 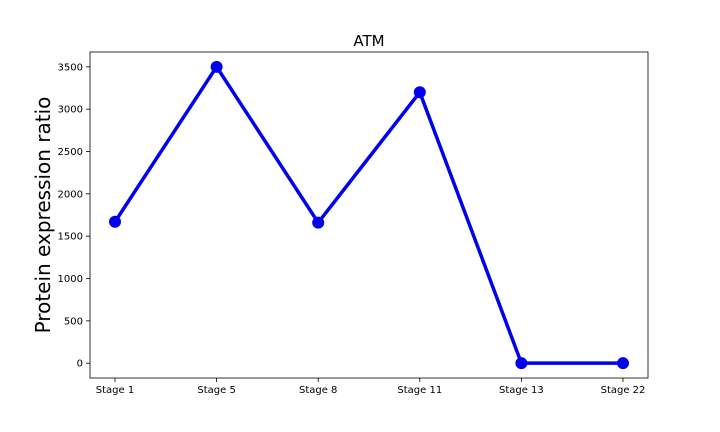 What do you see at coordinates (70, 110) in the screenshot?
I see `y-tick-label: 3000` at bounding box center [70, 110].